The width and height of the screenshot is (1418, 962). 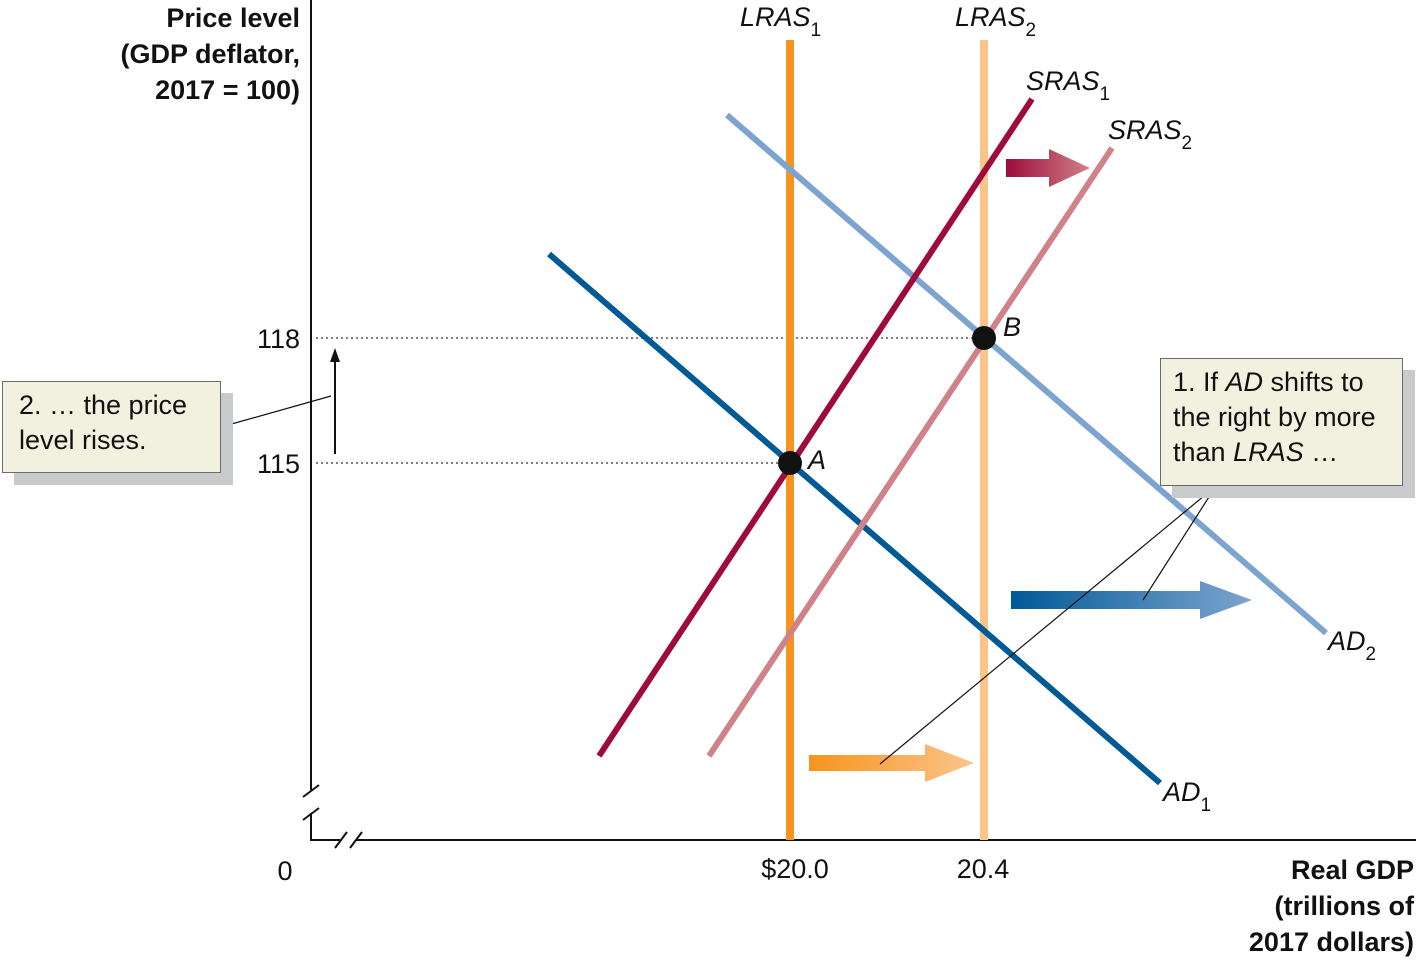 What do you see at coordinates (984, 338) in the screenshot?
I see `point-b` at bounding box center [984, 338].